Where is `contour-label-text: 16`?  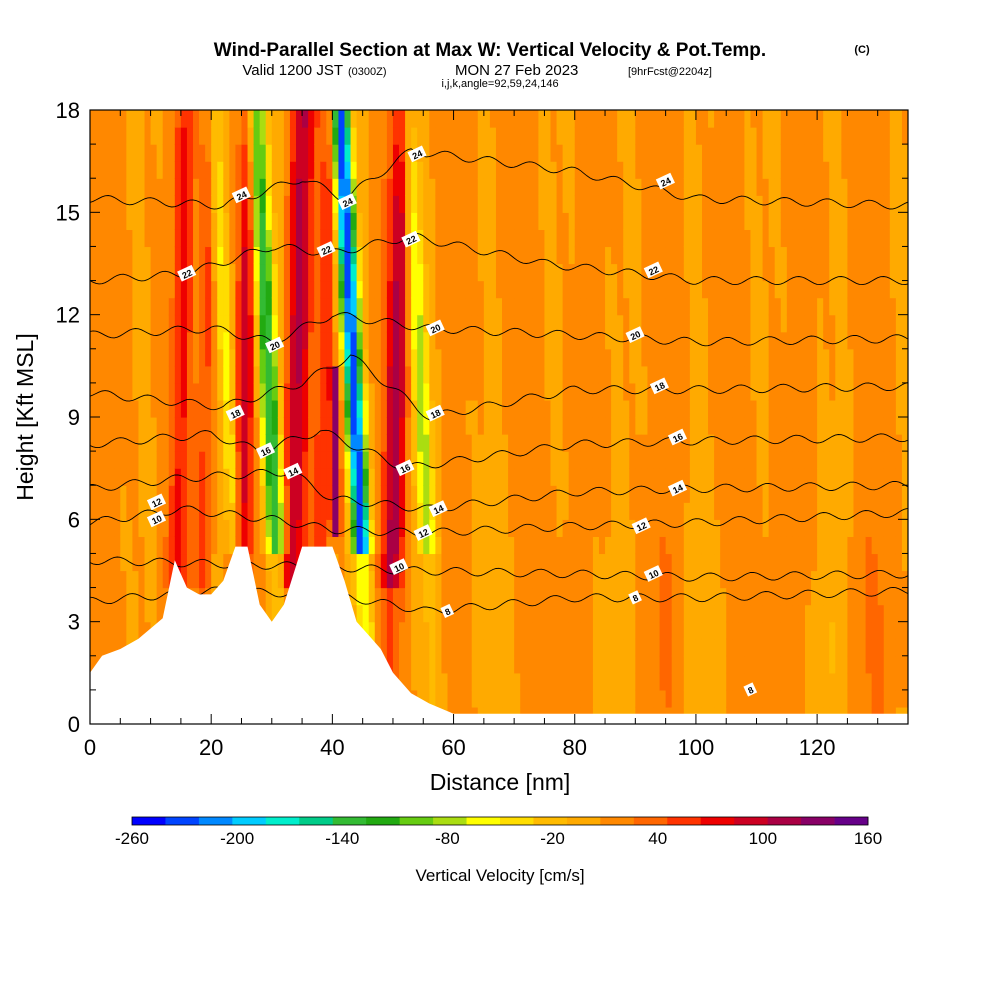
contour-label-text: 16 is located at coordinates (405, 468).